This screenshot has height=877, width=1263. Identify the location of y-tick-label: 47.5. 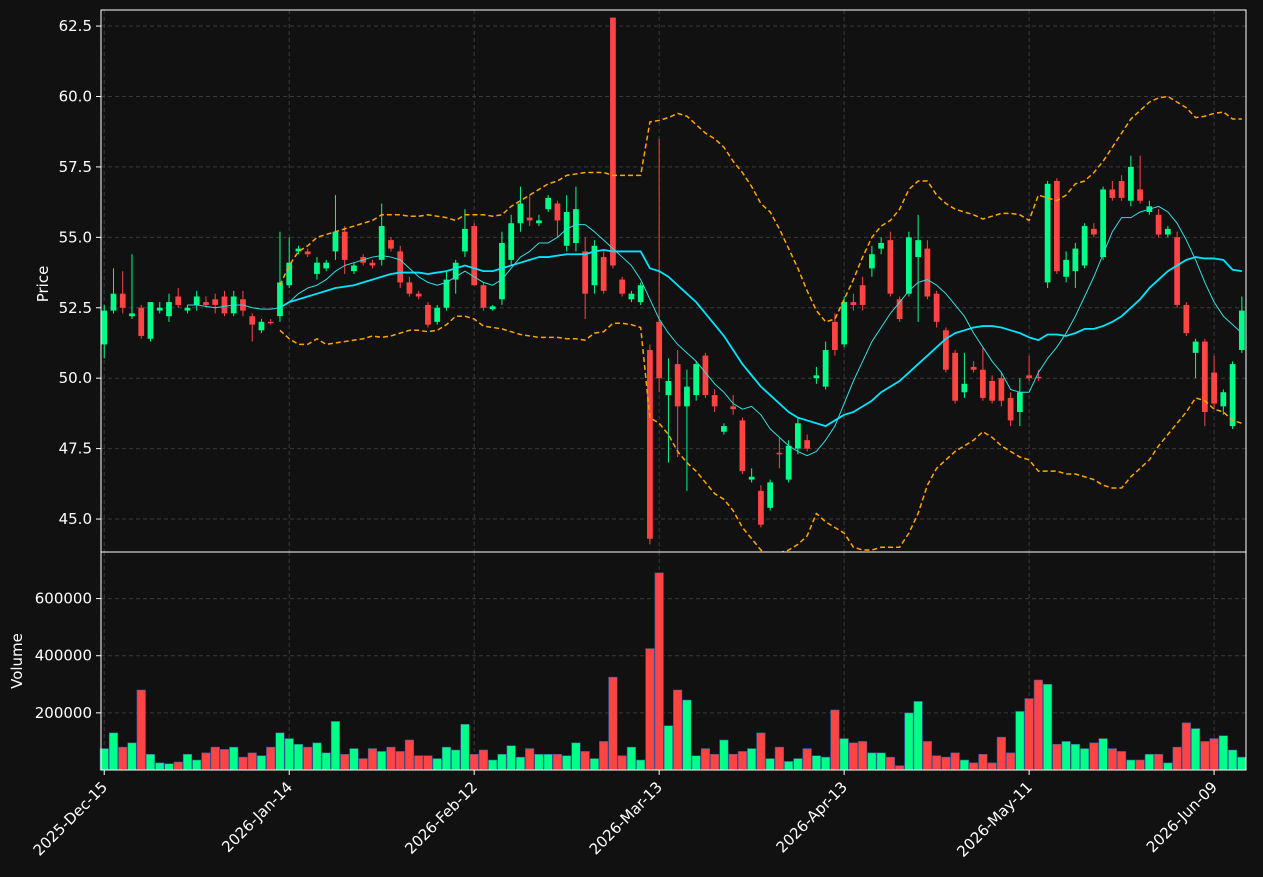
(75, 449).